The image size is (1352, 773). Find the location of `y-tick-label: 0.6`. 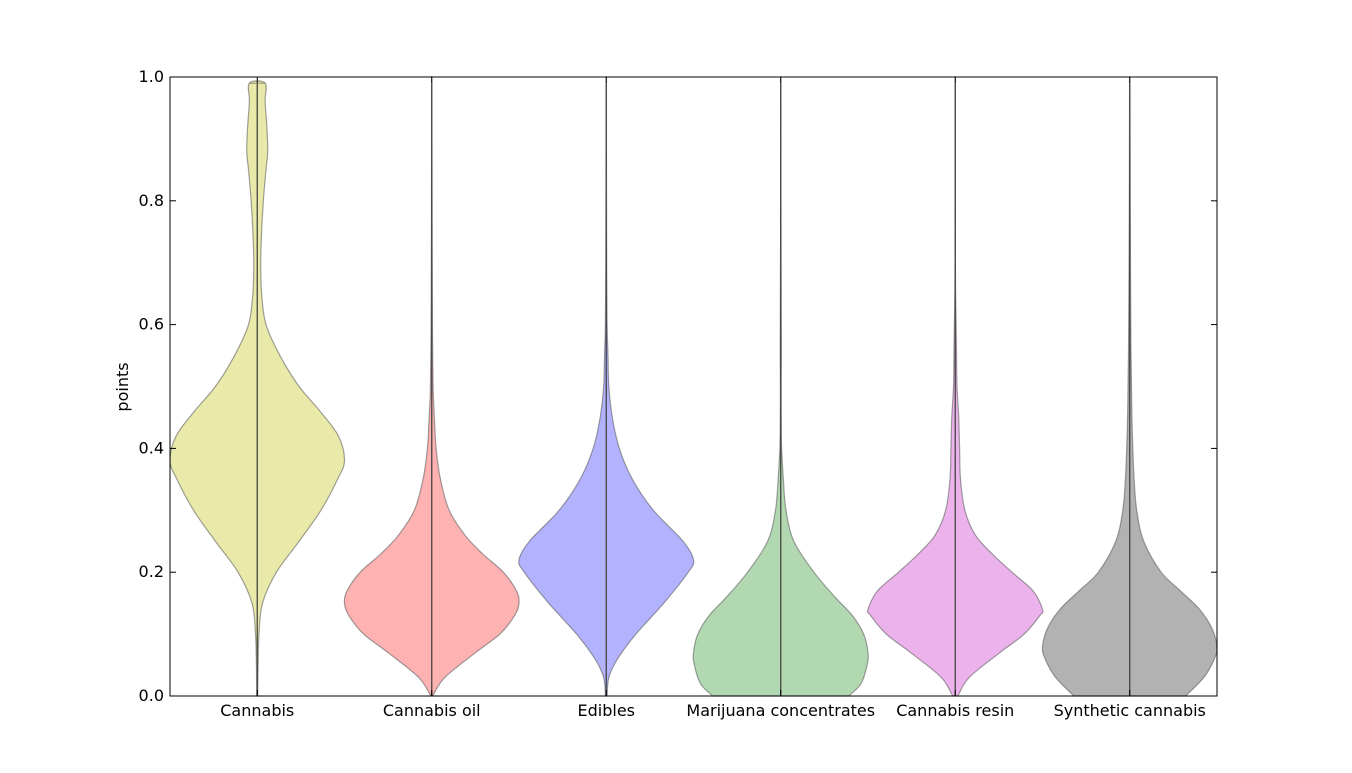

y-tick-label: 0.6 is located at coordinates (151, 324).